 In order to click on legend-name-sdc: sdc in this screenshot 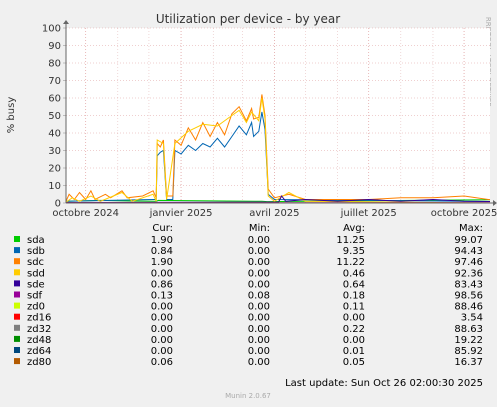, I will do `click(35, 262)`.